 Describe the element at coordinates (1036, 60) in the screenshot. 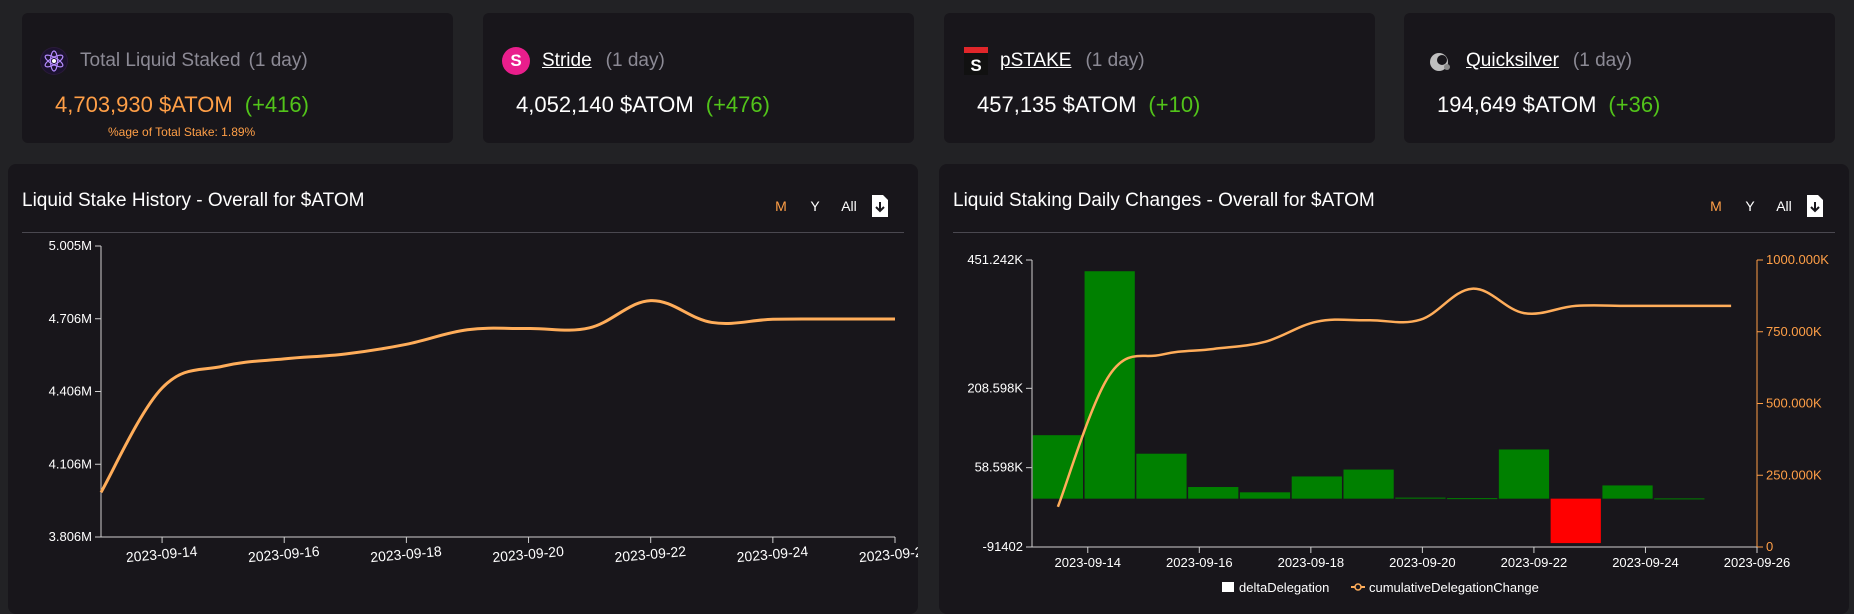

I see `pstake-link: pSTAKE` at that location.